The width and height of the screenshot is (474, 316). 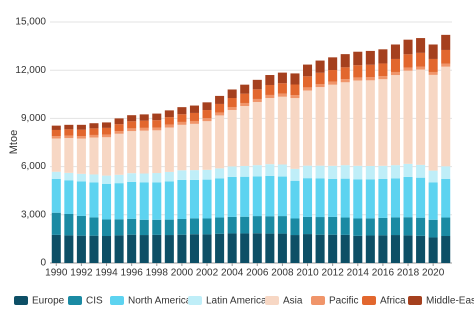 I want to click on legend-swatch, so click(x=369, y=300).